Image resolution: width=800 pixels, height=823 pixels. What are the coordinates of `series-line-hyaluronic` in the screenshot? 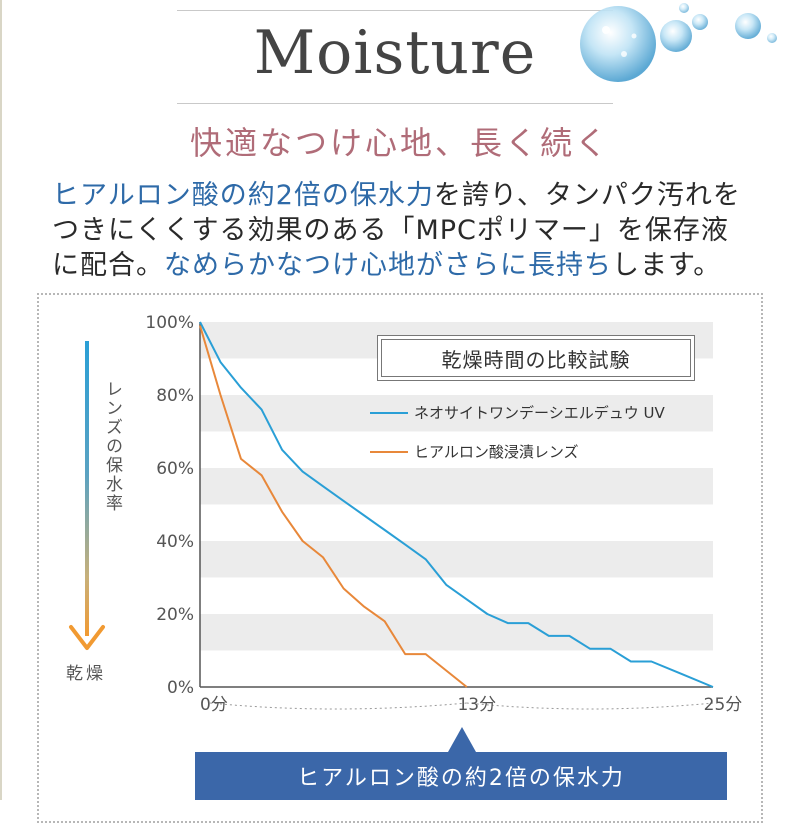 It's located at (333, 506).